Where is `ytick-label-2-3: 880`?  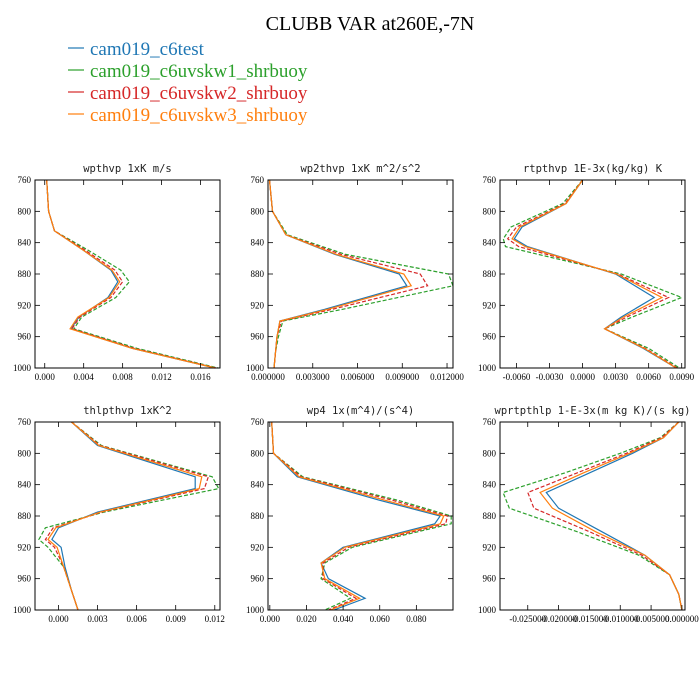 ytick-label-2-3: 880 is located at coordinates (490, 274).